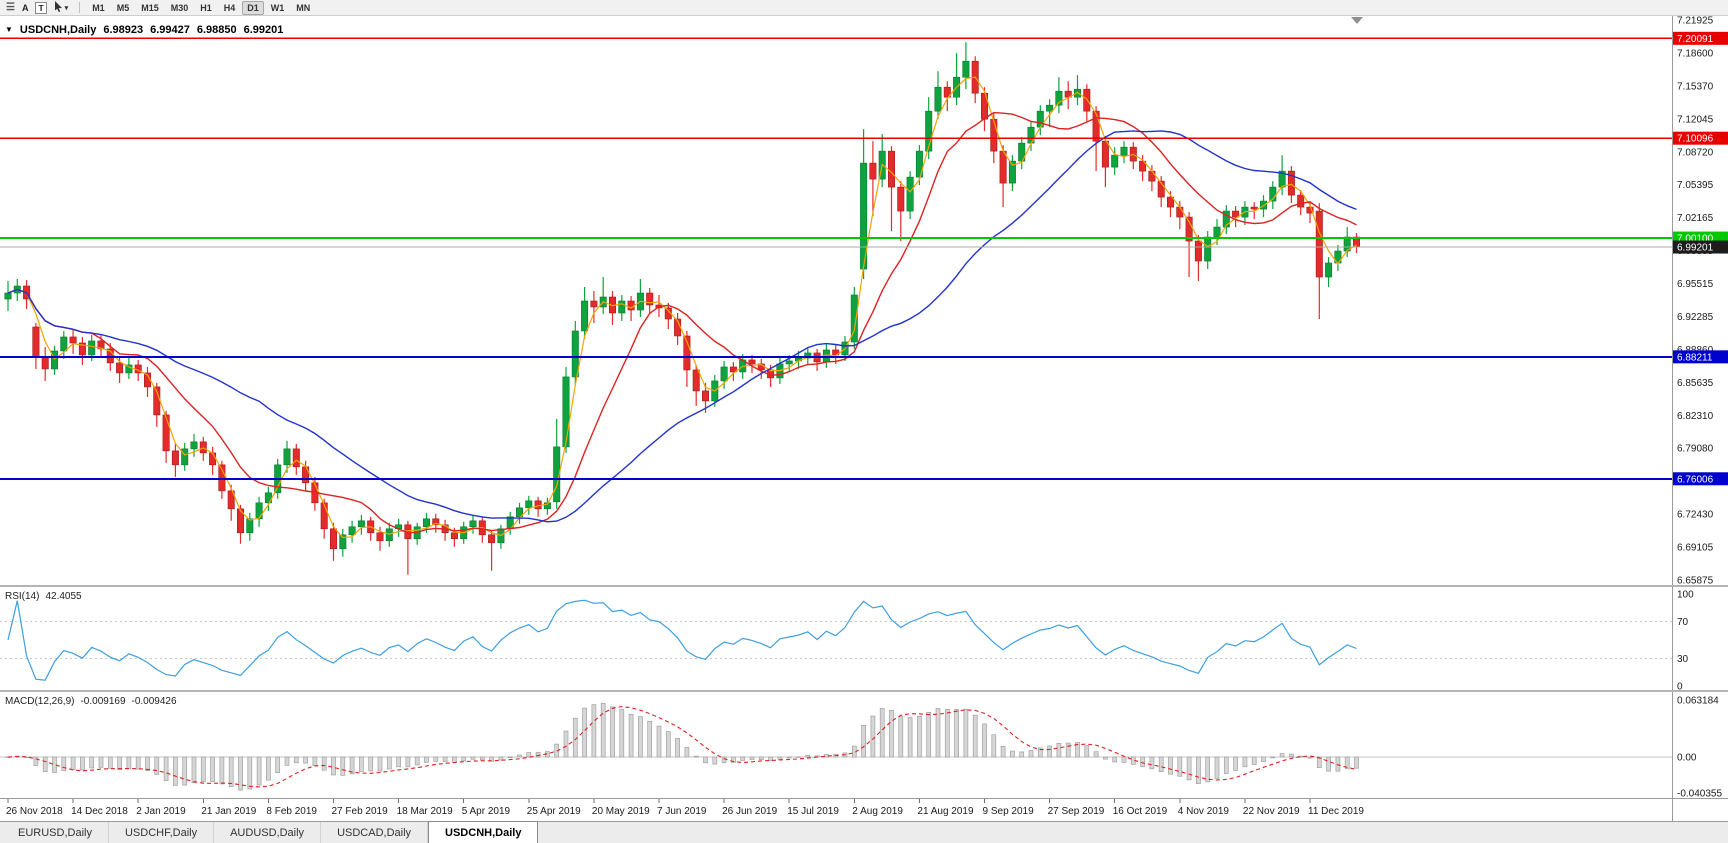 This screenshot has width=1728, height=843. I want to click on svg-text: 6.79080, so click(1695, 449).